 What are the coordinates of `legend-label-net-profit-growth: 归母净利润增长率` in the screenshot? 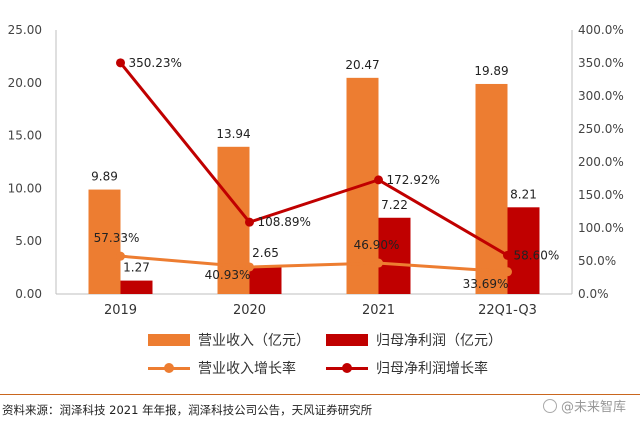 It's located at (432, 369).